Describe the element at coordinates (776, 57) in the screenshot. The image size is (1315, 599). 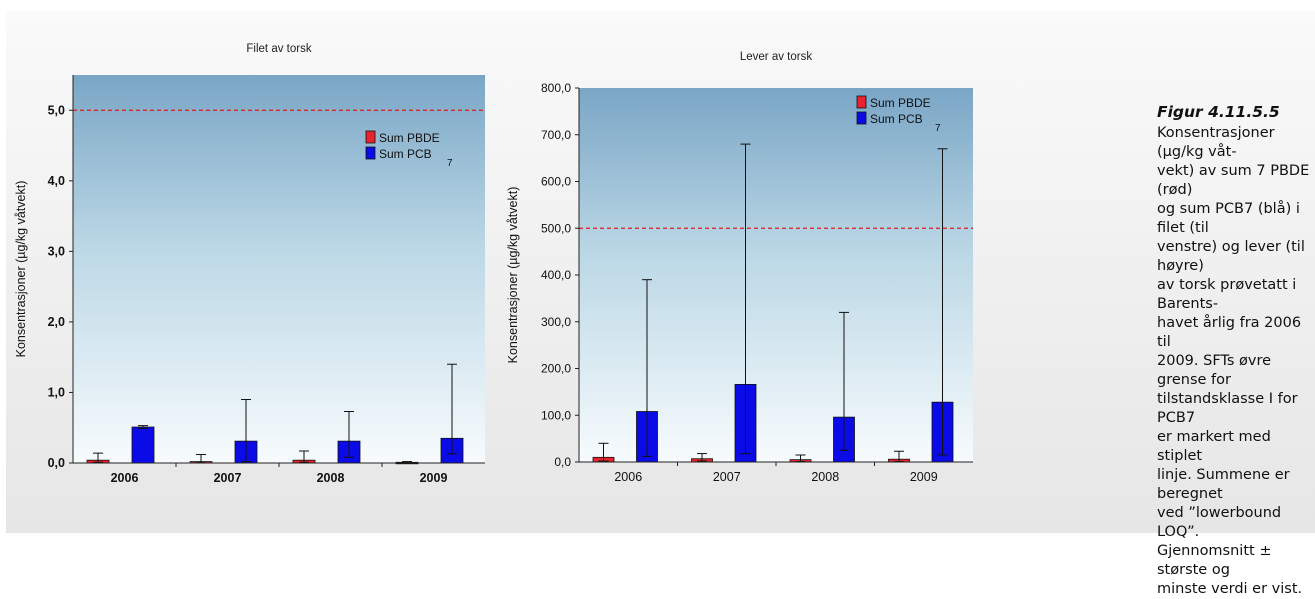
I see `chart-title: Lever av torsk` at that location.